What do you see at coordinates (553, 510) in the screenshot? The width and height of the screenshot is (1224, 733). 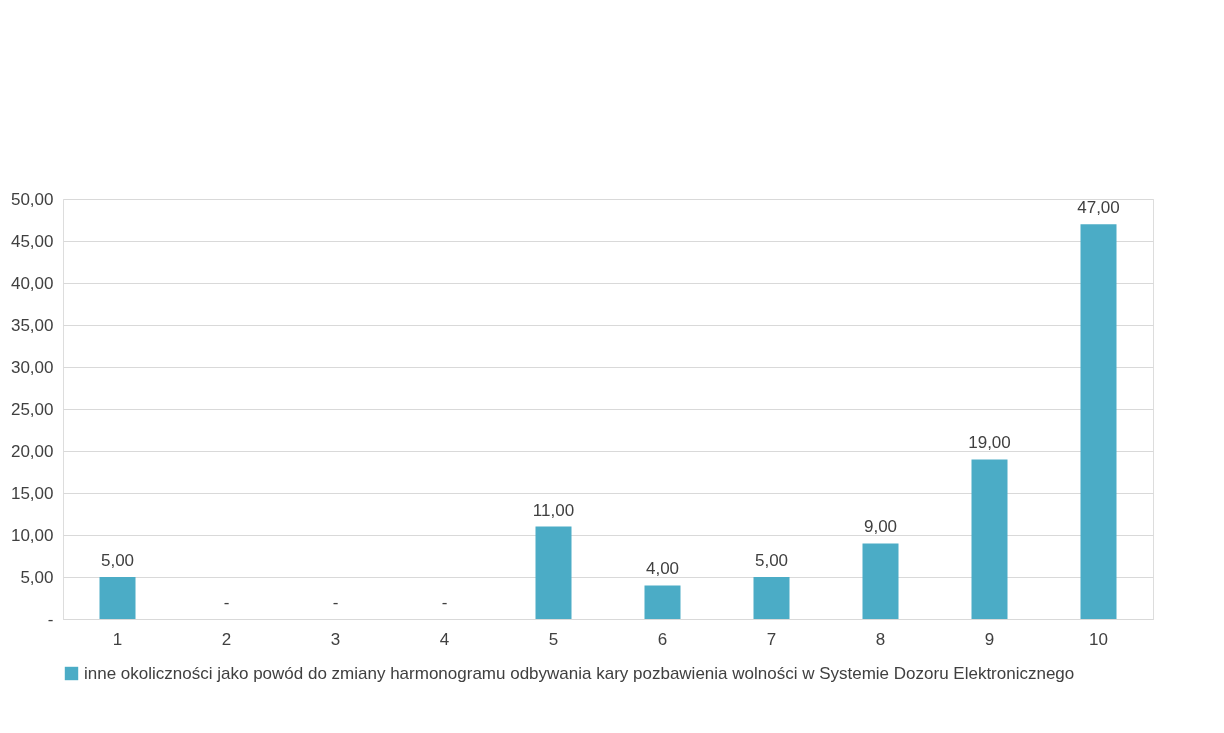 I see `data-label: 11,00` at bounding box center [553, 510].